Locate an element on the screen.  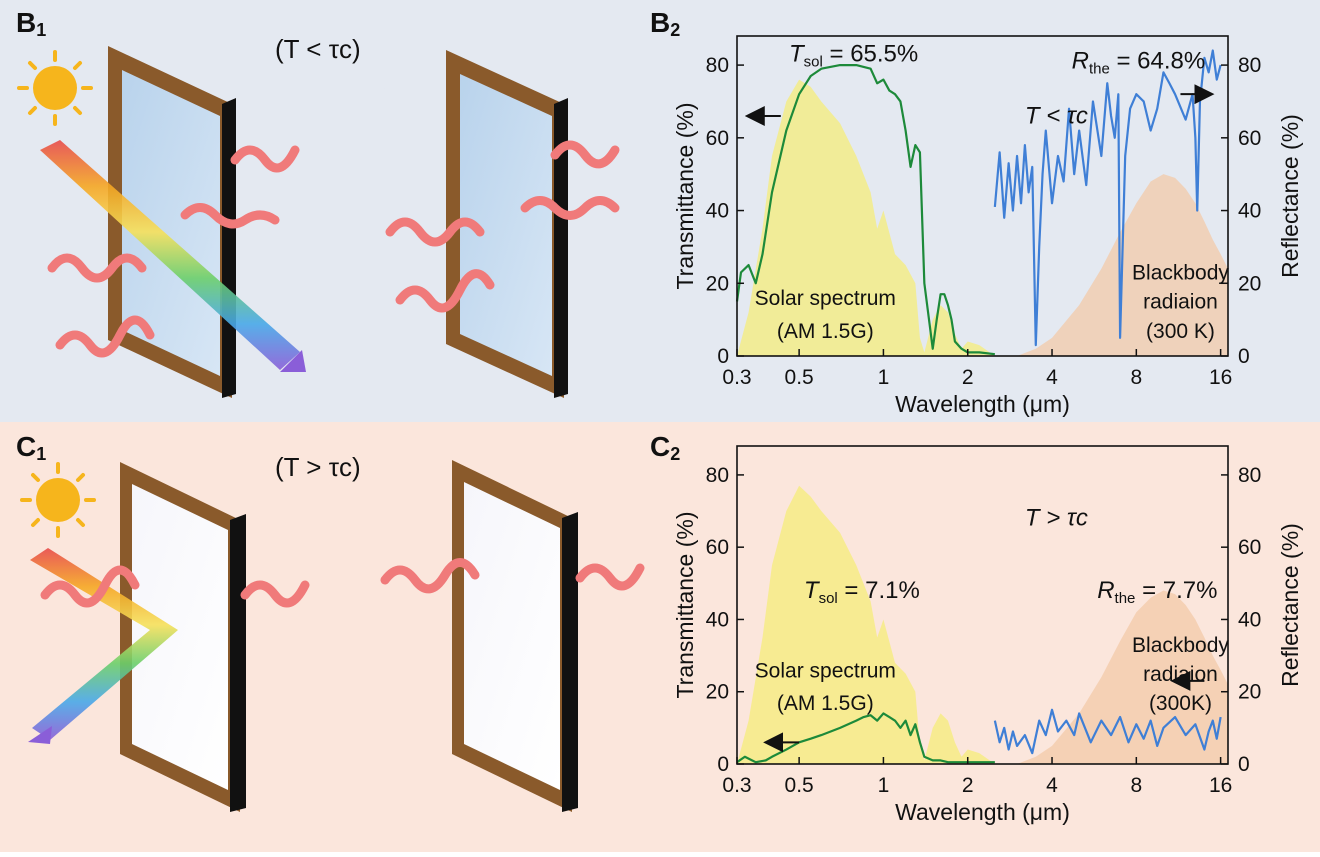
y-tick-label-left: 60 is located at coordinates (717, 138).